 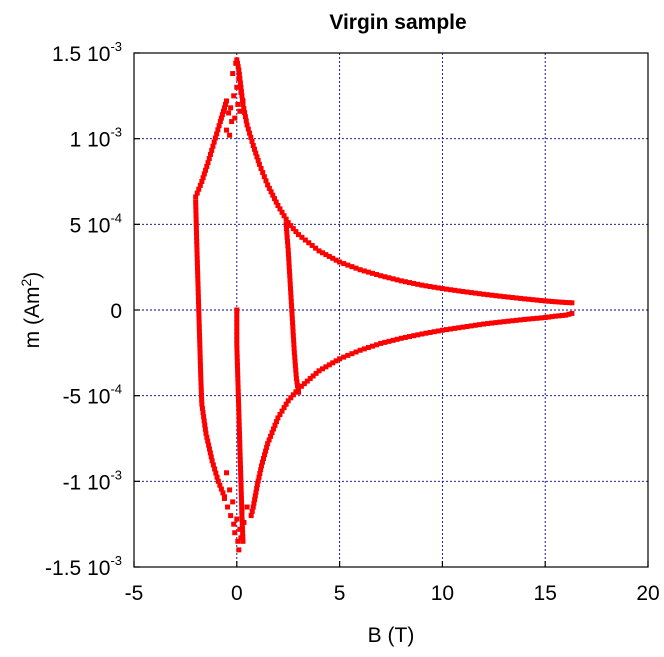 I want to click on y-tick-label: -1.5 10-3, so click(x=83, y=566).